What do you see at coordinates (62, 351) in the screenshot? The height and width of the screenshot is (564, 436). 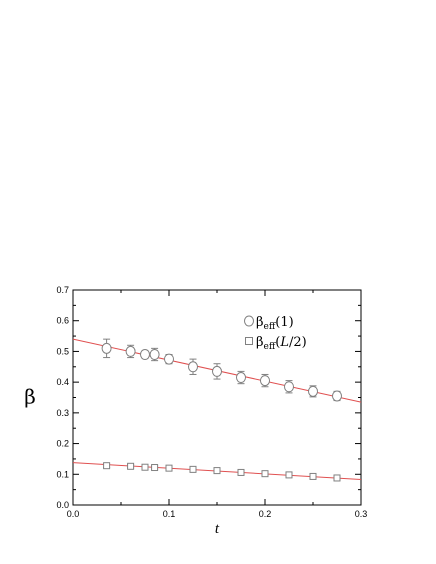 I see `y-tick-label: 0.5` at bounding box center [62, 351].